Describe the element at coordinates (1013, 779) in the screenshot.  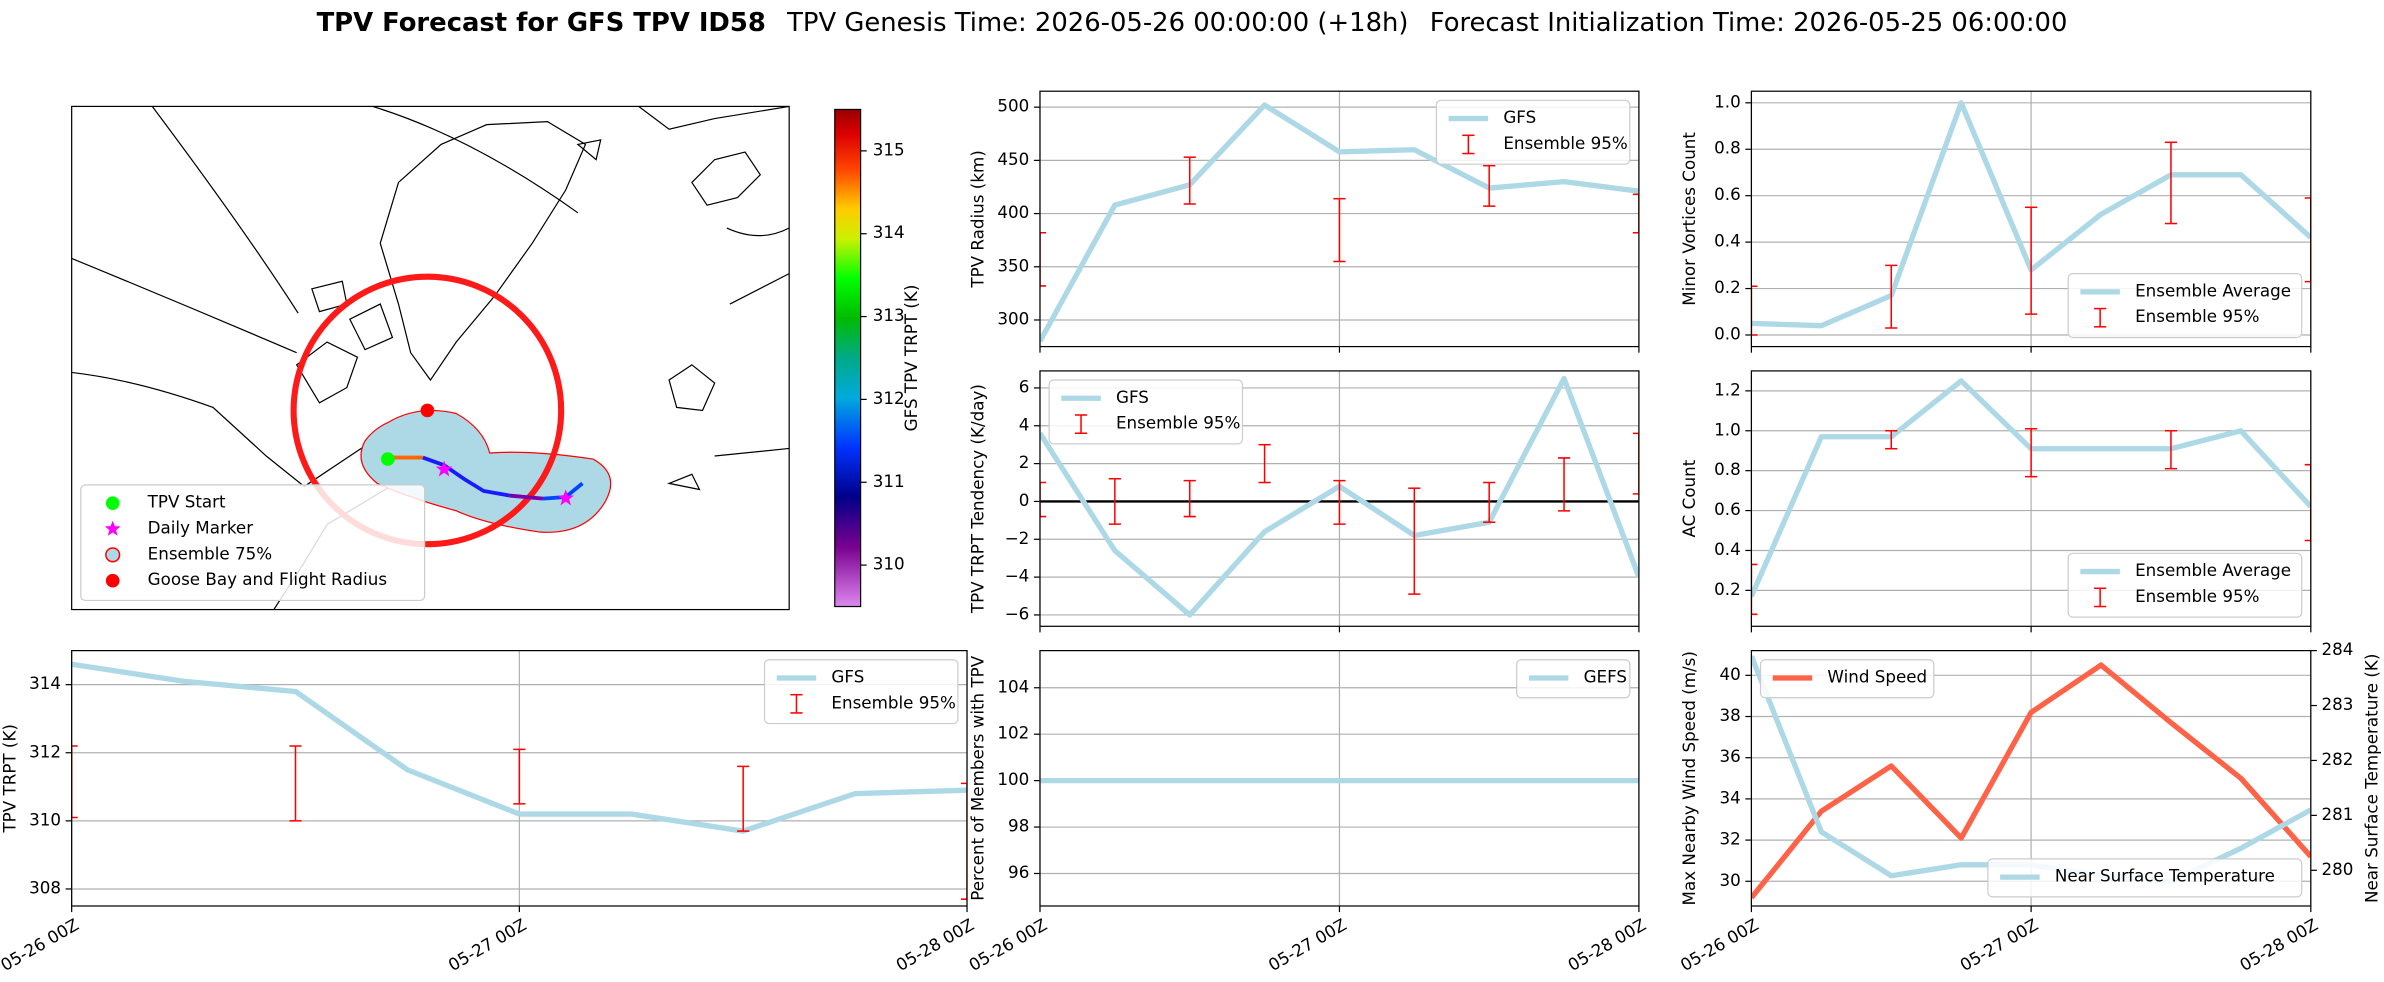
I see `y-tick-label: 100` at that location.